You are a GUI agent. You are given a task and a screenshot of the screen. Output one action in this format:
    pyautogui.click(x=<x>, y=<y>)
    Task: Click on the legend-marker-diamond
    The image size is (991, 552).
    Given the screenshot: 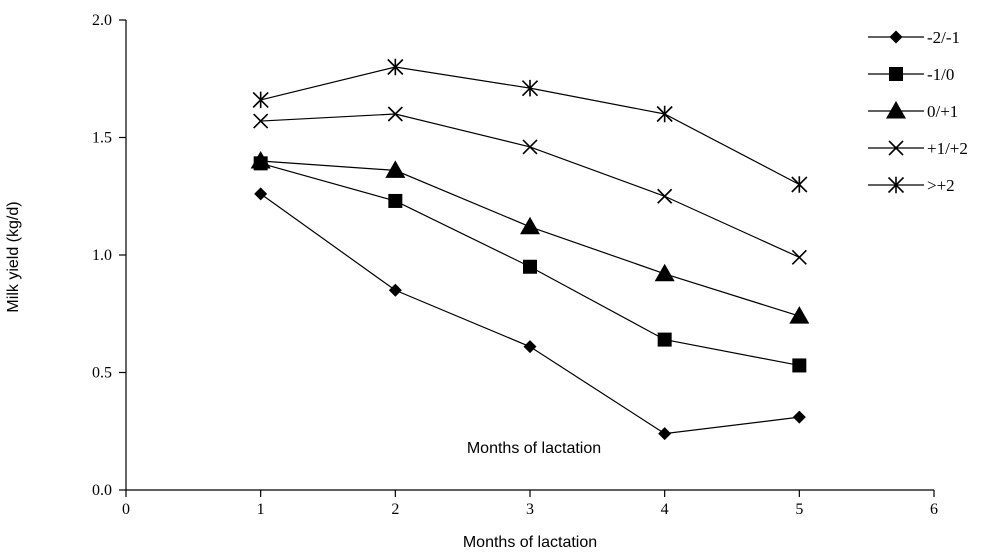 What is the action you would take?
    pyautogui.click(x=896, y=37)
    